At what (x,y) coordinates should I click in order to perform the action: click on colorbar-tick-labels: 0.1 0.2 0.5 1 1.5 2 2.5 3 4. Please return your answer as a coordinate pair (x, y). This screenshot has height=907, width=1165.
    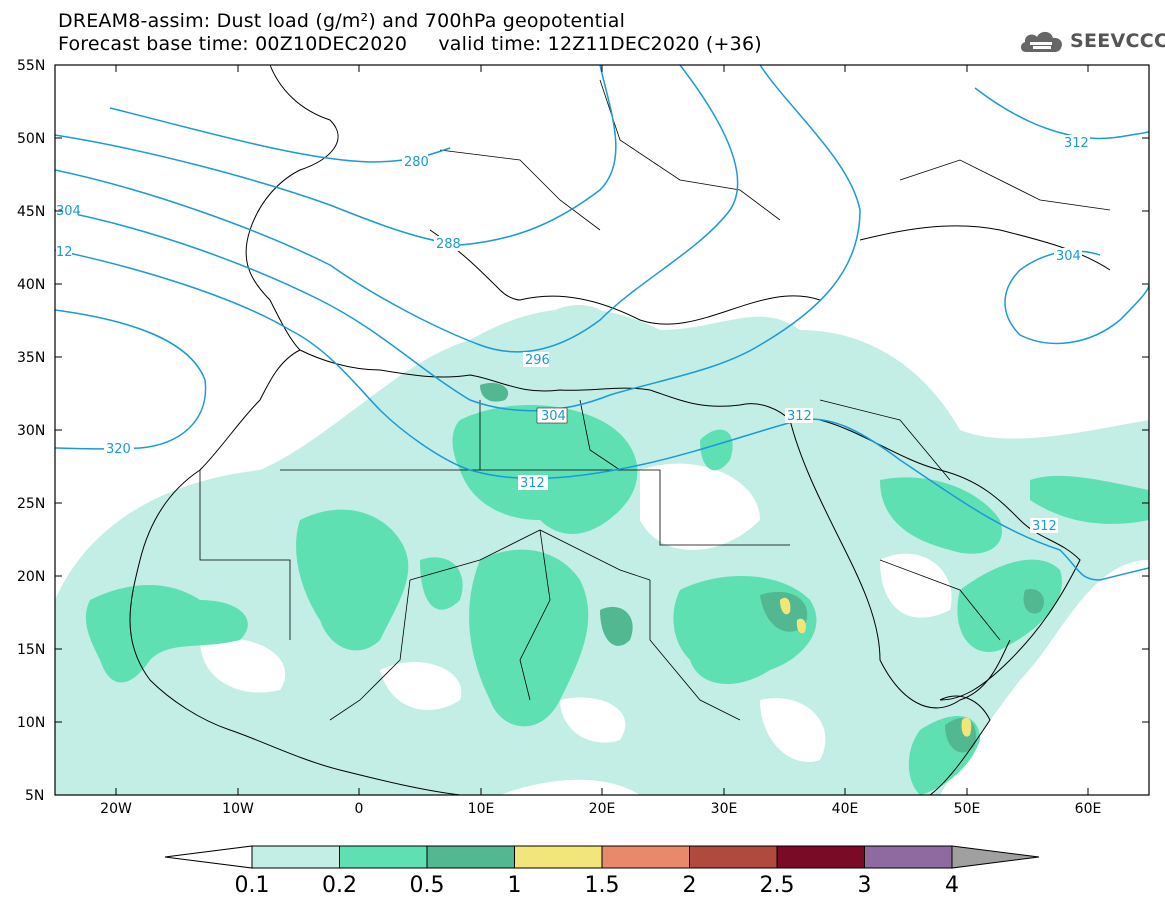
    Looking at the image, I should click on (597, 885).